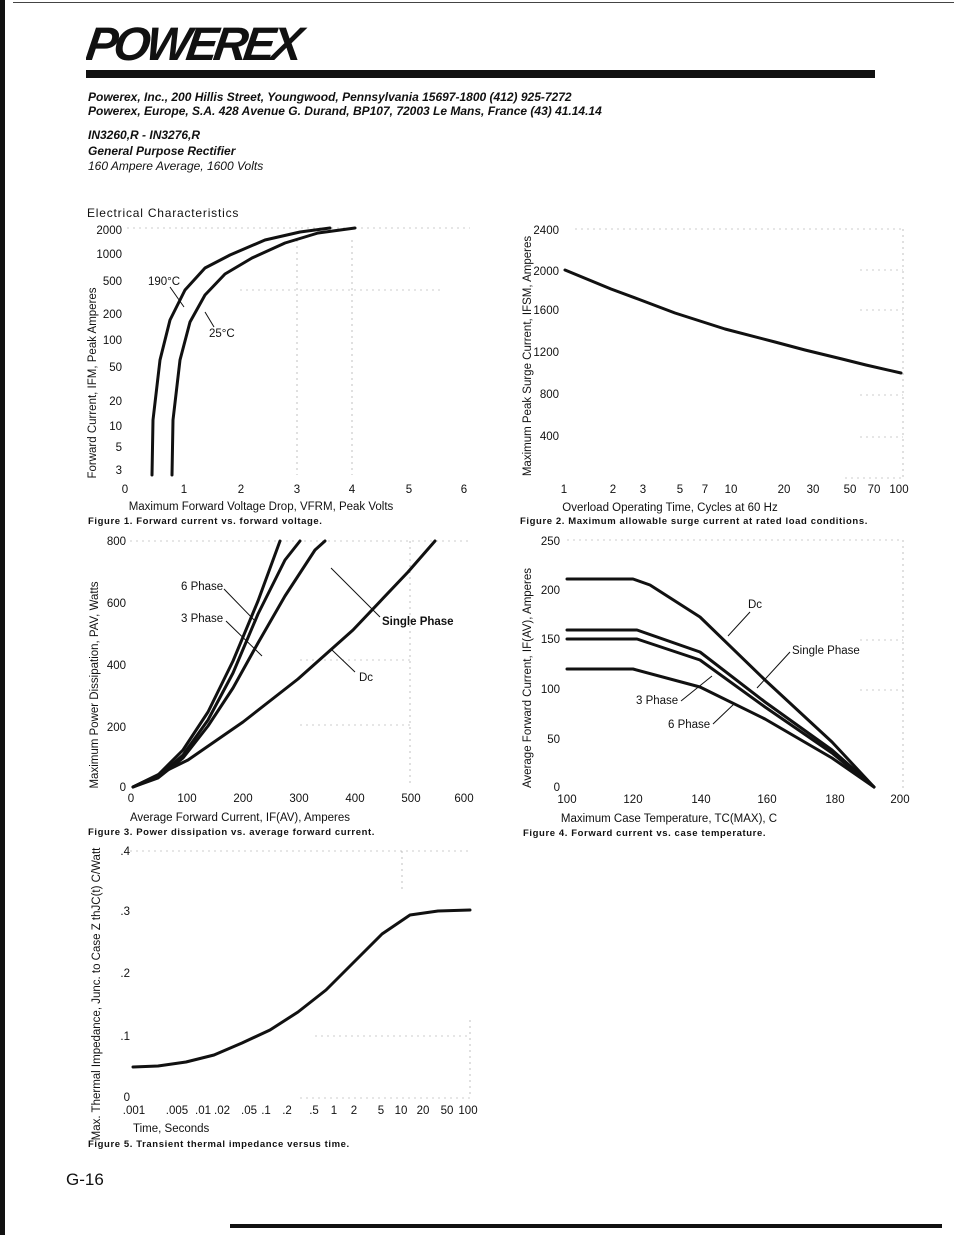 The image size is (954, 1235). Describe the element at coordinates (401, 1111) in the screenshot. I see `fig5-xtick-10: 10` at that location.